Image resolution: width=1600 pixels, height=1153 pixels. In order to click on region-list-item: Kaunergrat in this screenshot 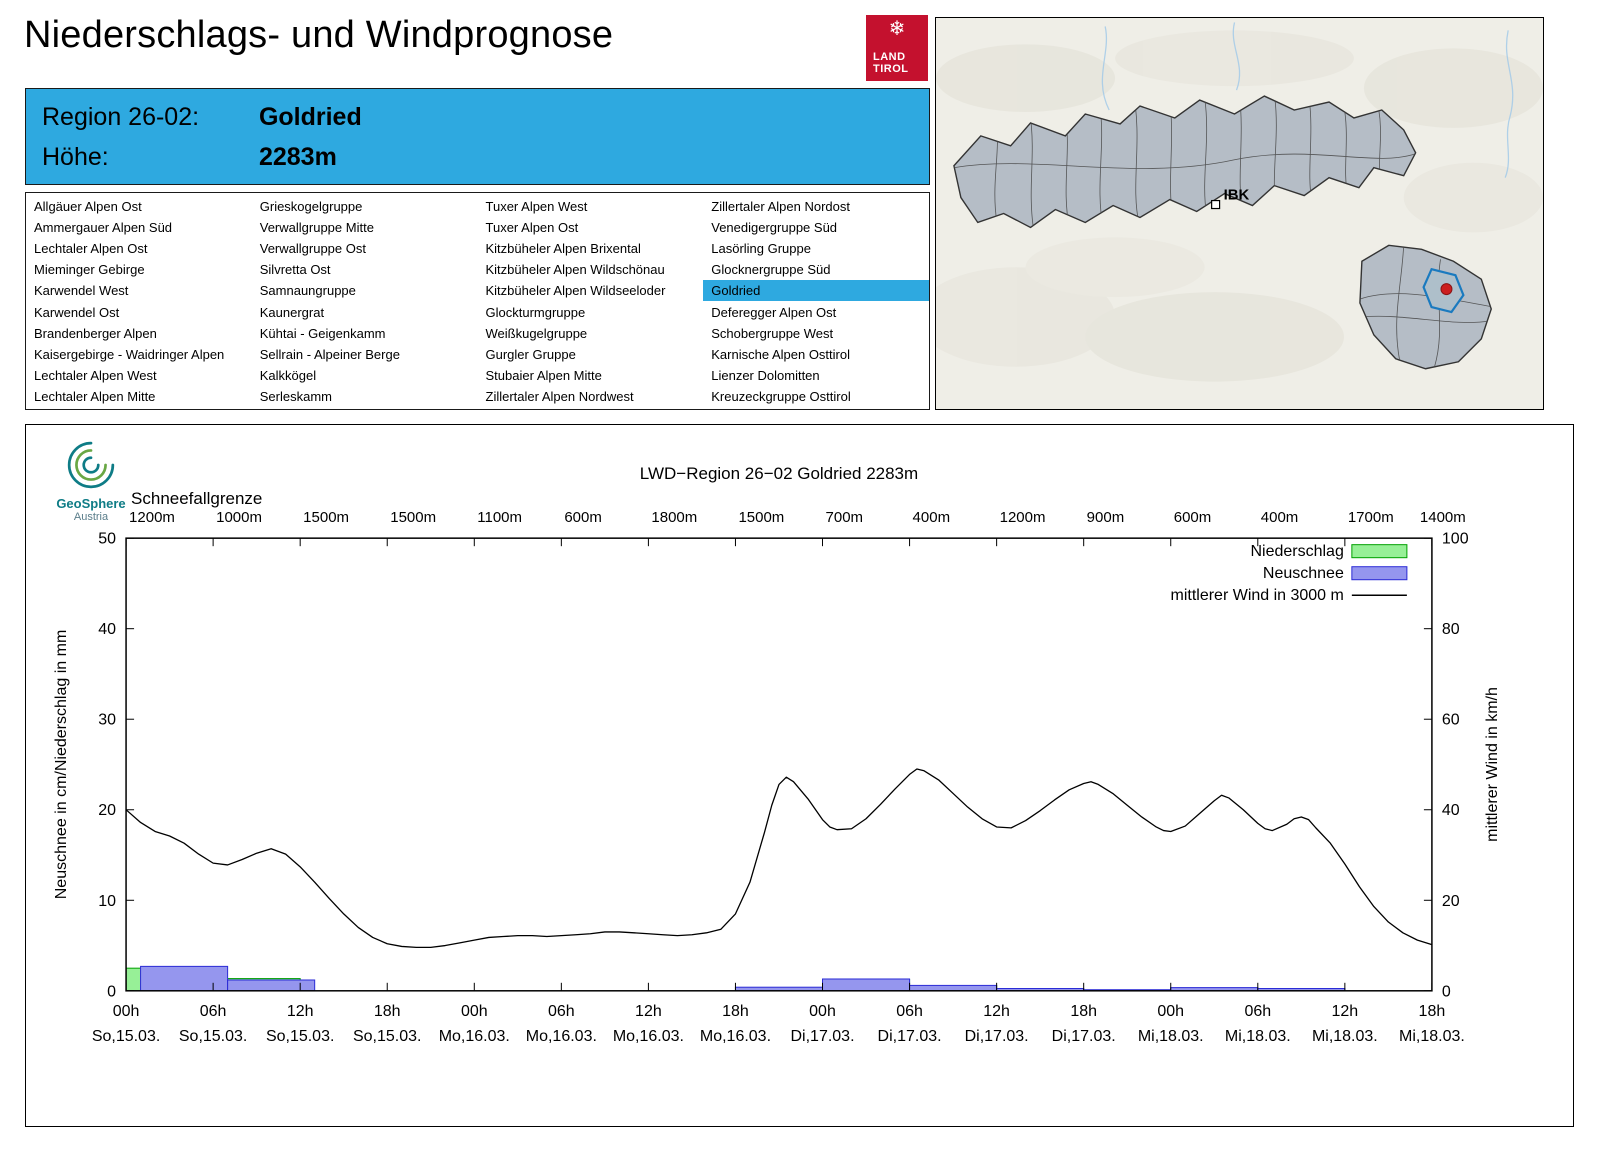, I will do `click(292, 312)`.